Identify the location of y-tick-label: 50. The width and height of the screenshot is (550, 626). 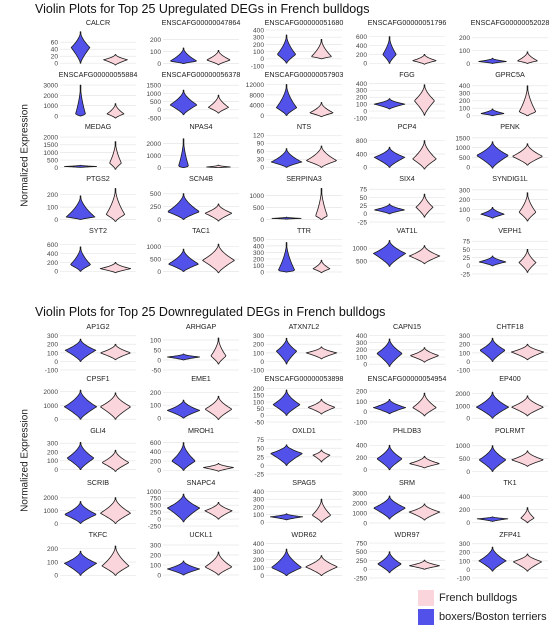
(158, 350).